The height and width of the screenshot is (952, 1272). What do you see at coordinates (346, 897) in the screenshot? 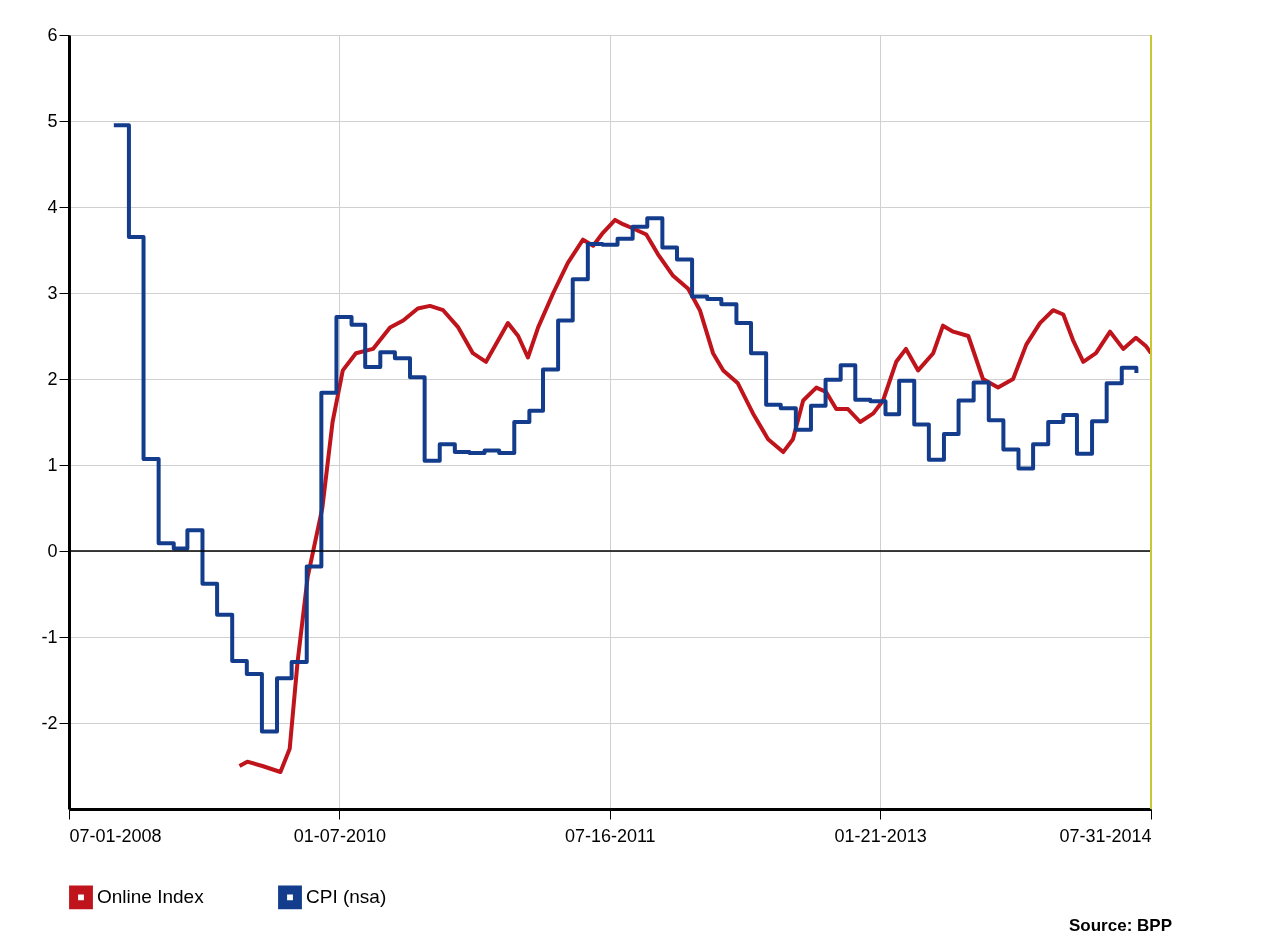
I see `legend-label: CPI (nsa)` at bounding box center [346, 897].